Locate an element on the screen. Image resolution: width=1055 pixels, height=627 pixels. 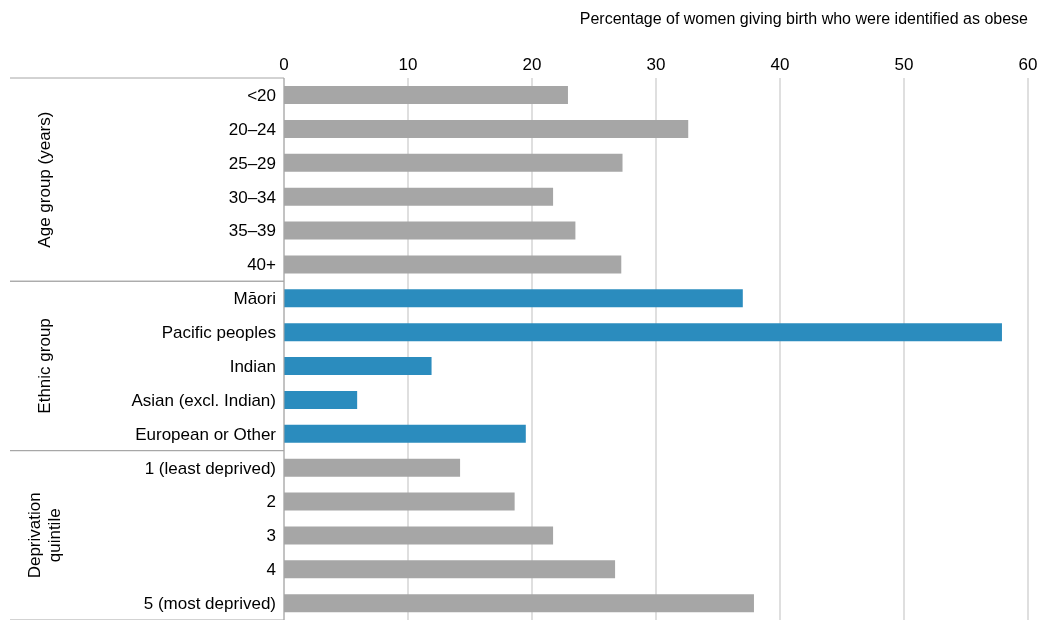
y-tick-label: Asian (excl. Indian) is located at coordinates (203, 400).